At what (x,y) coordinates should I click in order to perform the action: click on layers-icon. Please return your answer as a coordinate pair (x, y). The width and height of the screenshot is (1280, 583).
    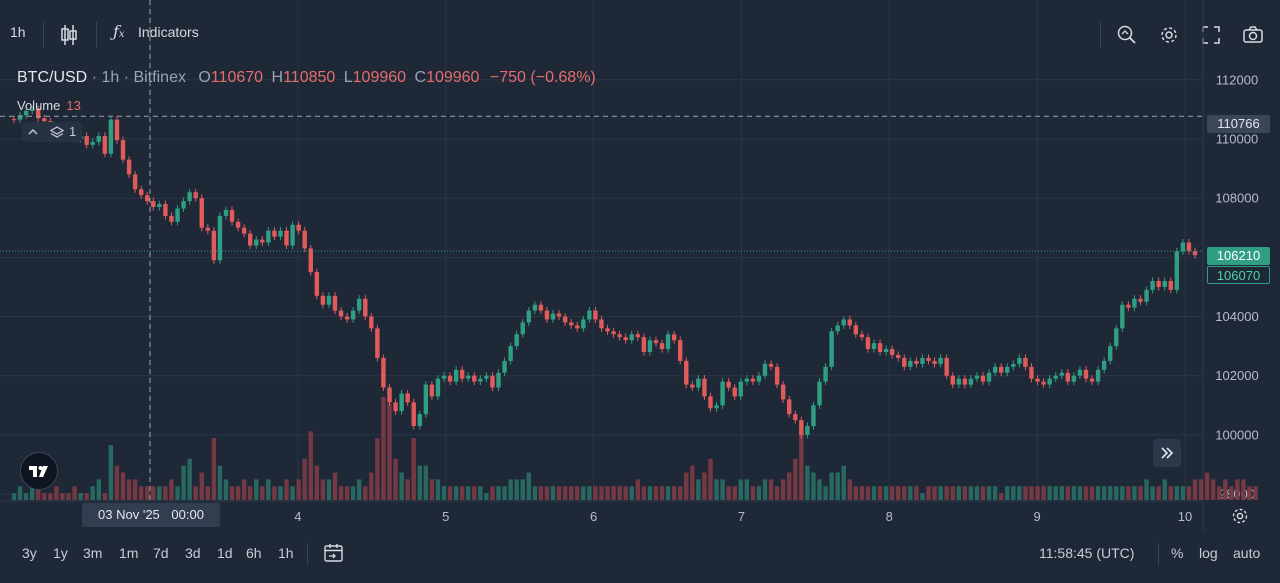
    Looking at the image, I should click on (57, 132).